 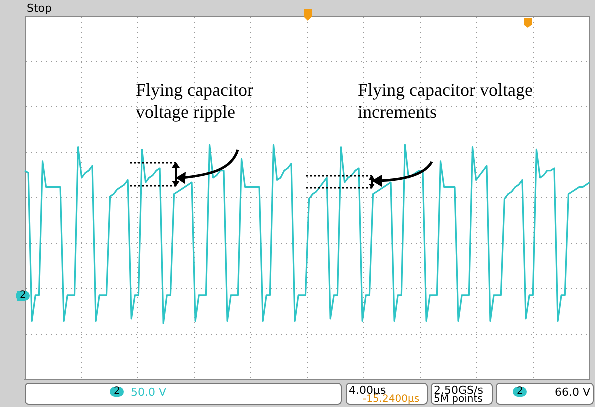 I want to click on annotation: 2, so click(x=23, y=295).